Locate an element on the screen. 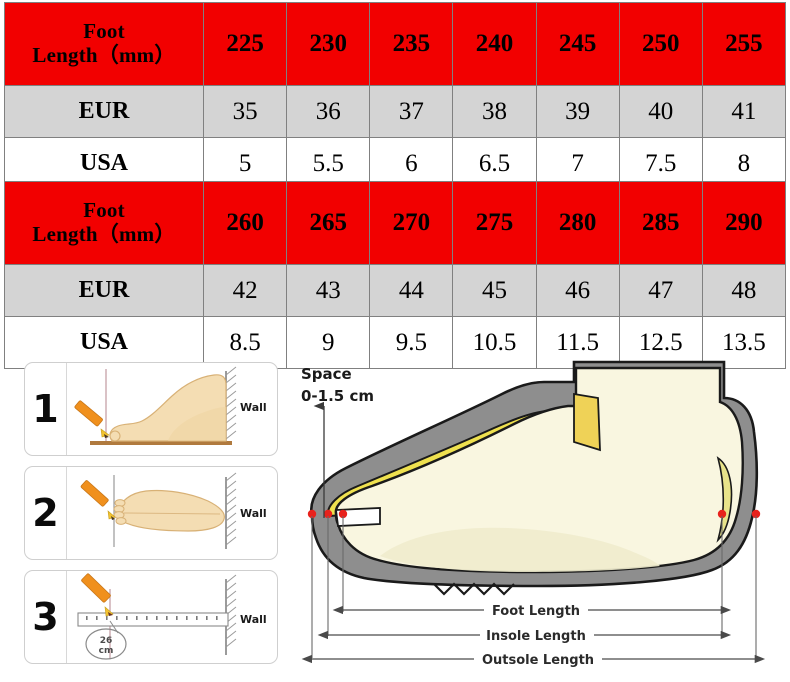 The height and width of the screenshot is (682, 790). step-number: 3 is located at coordinates (46, 617).